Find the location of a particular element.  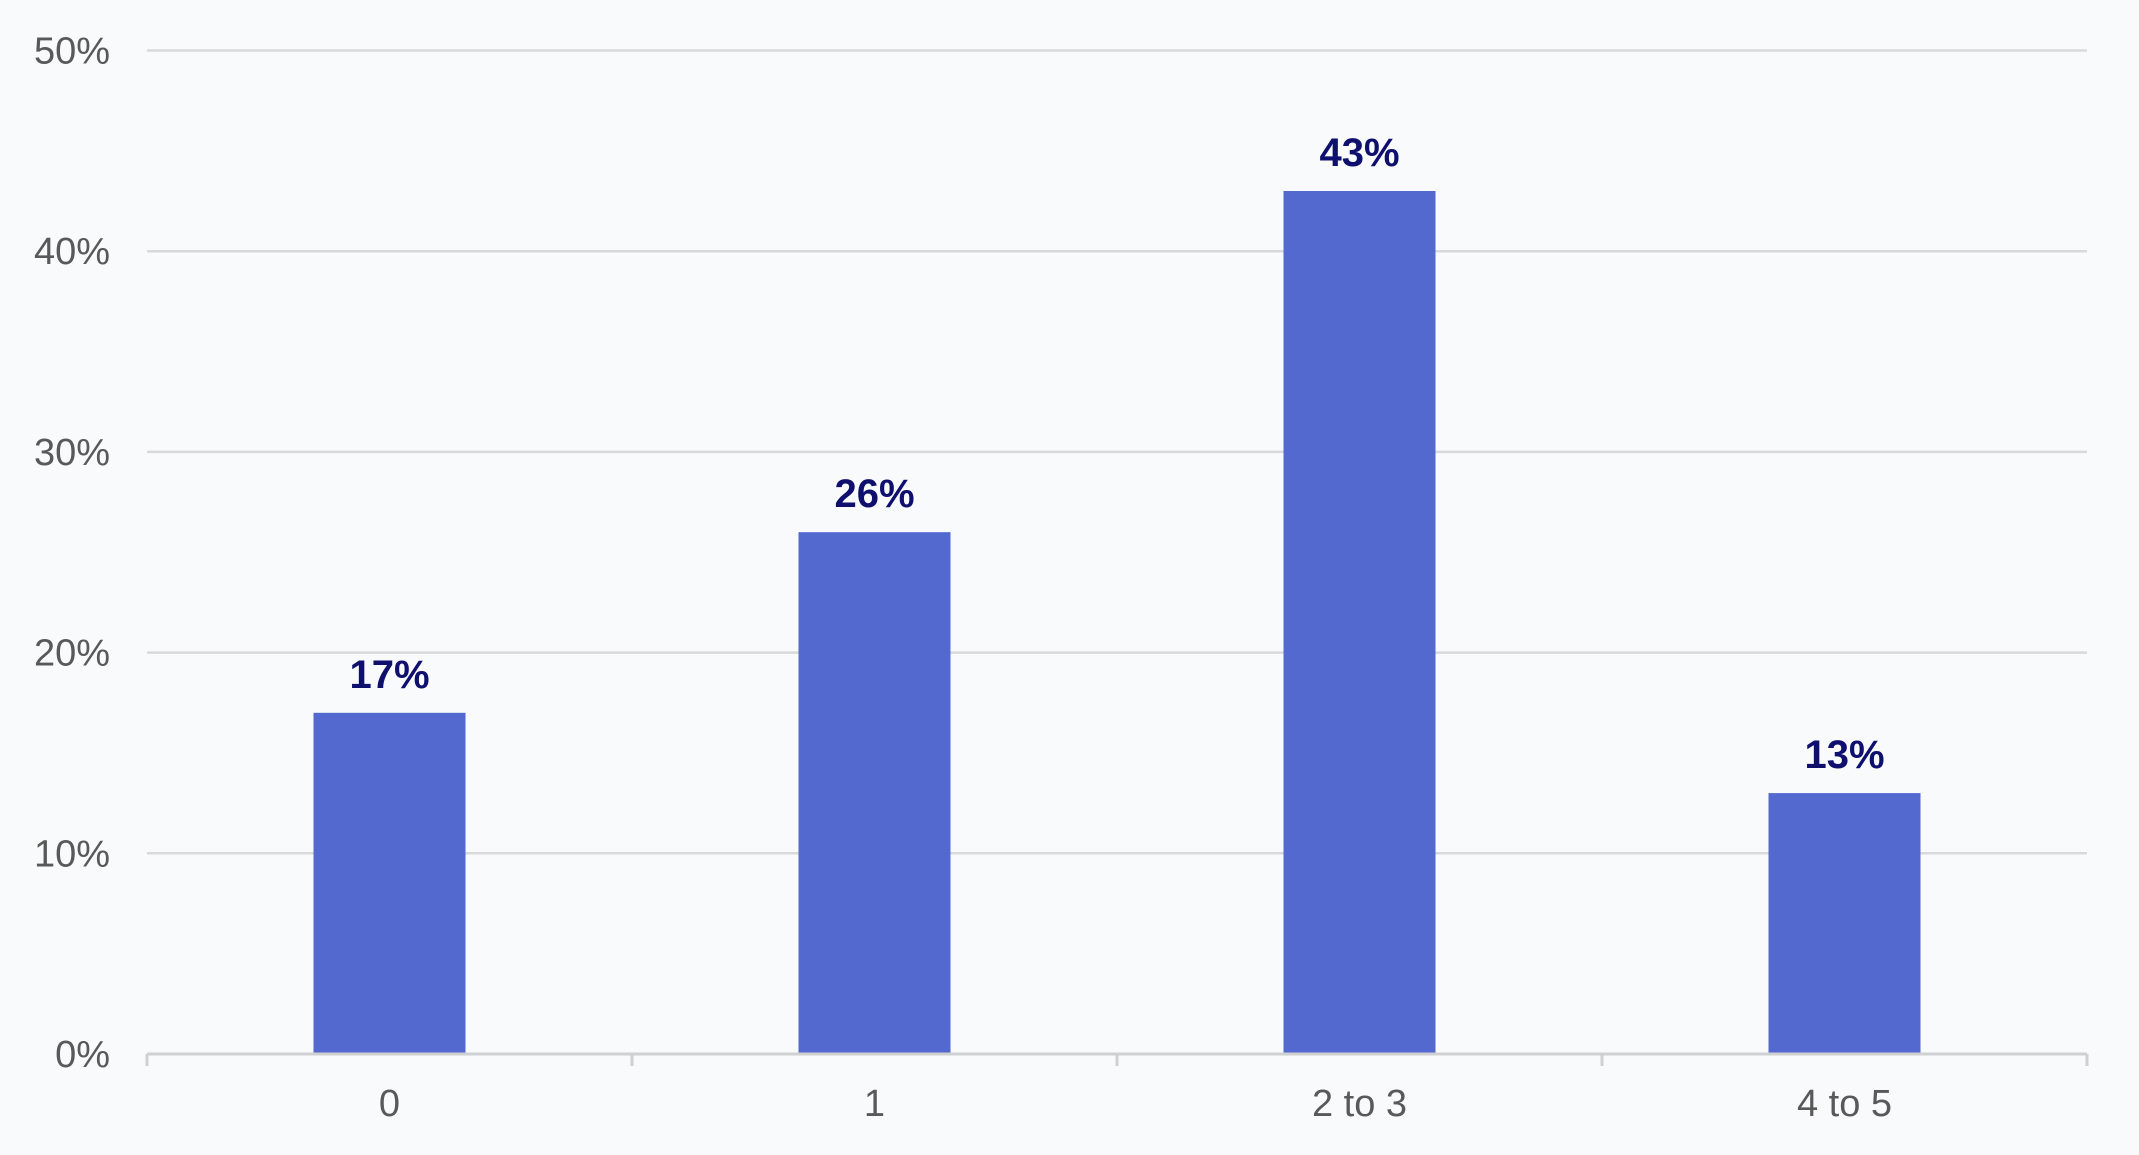

x-tick-label: 4 to 5 is located at coordinates (1844, 1104).